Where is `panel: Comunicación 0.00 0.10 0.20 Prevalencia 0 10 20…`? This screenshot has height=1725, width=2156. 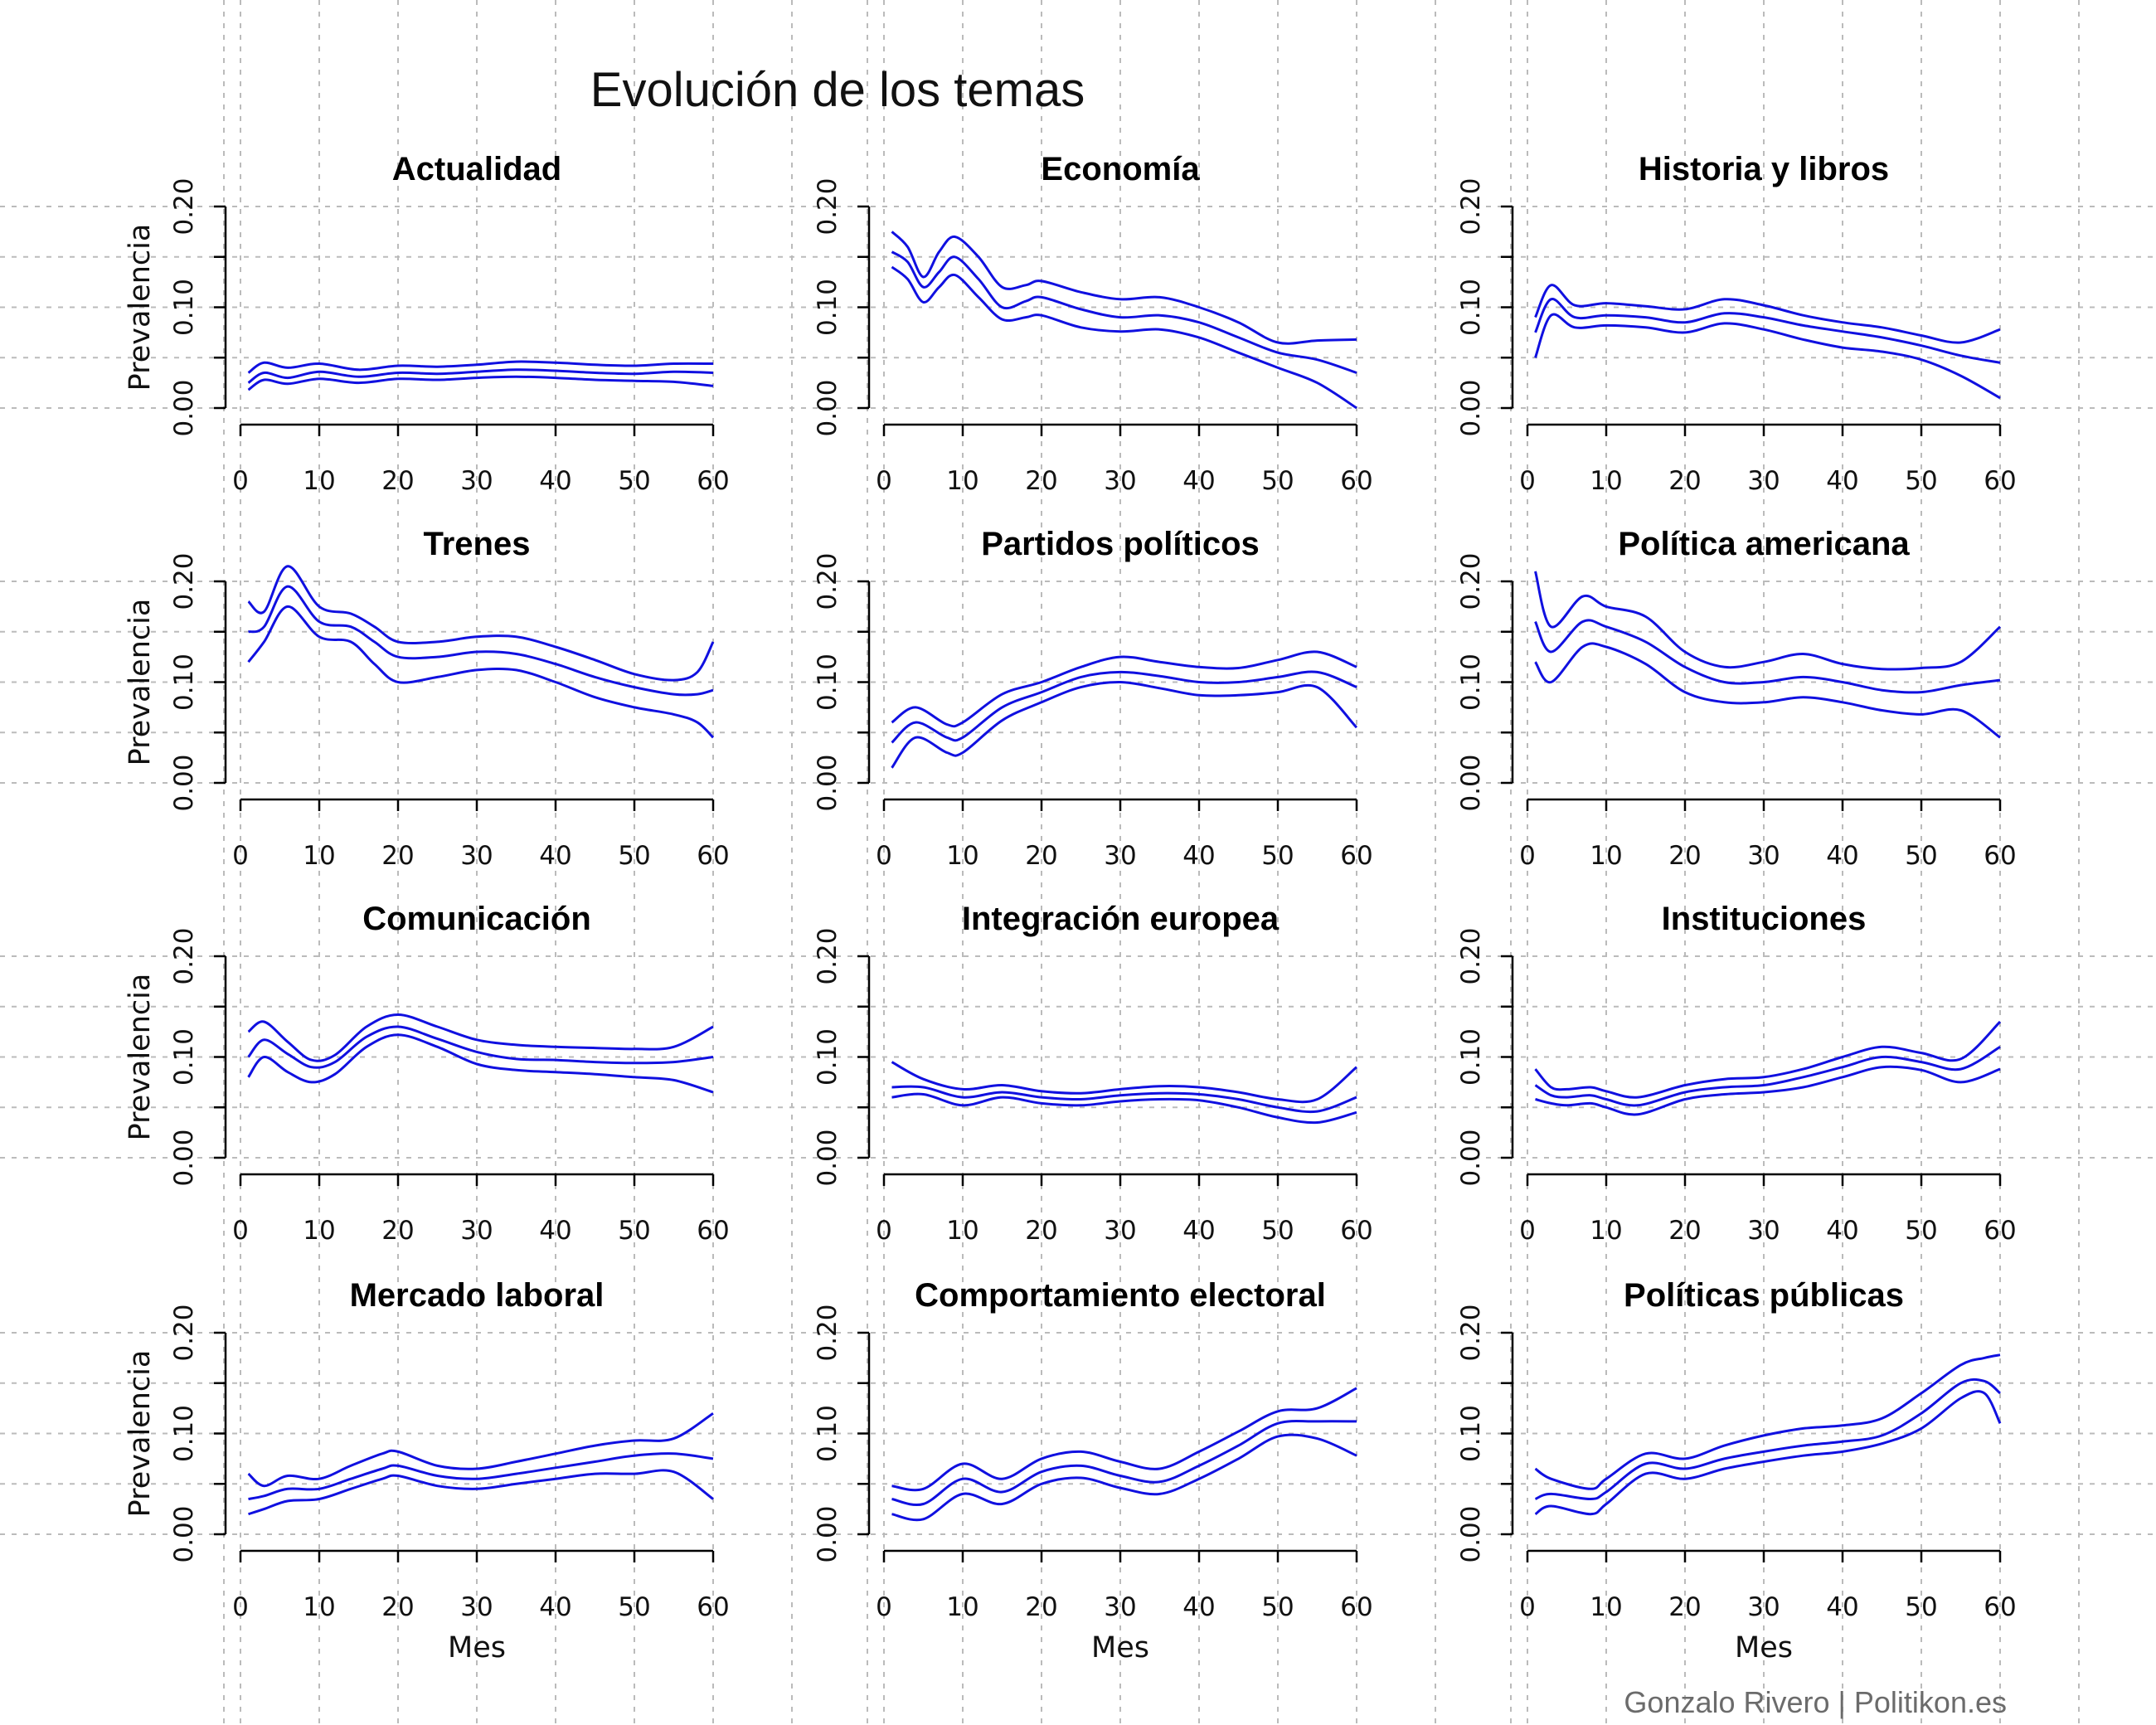 panel: Comunicación 0.00 0.10 0.20 Prevalencia 0 10 20… is located at coordinates (427, 1074).